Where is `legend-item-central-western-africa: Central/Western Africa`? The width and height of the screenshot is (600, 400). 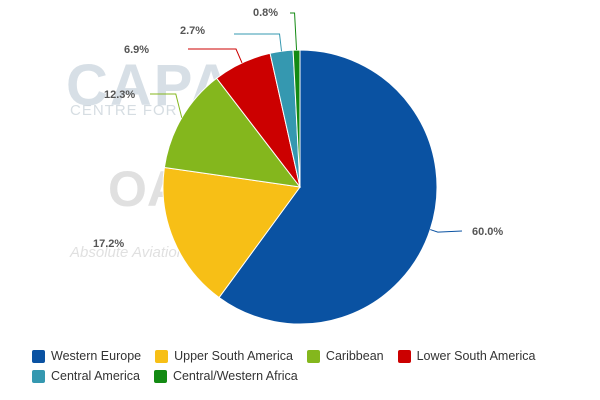 legend-item-central-western-africa: Central/Western Africa is located at coordinates (226, 376).